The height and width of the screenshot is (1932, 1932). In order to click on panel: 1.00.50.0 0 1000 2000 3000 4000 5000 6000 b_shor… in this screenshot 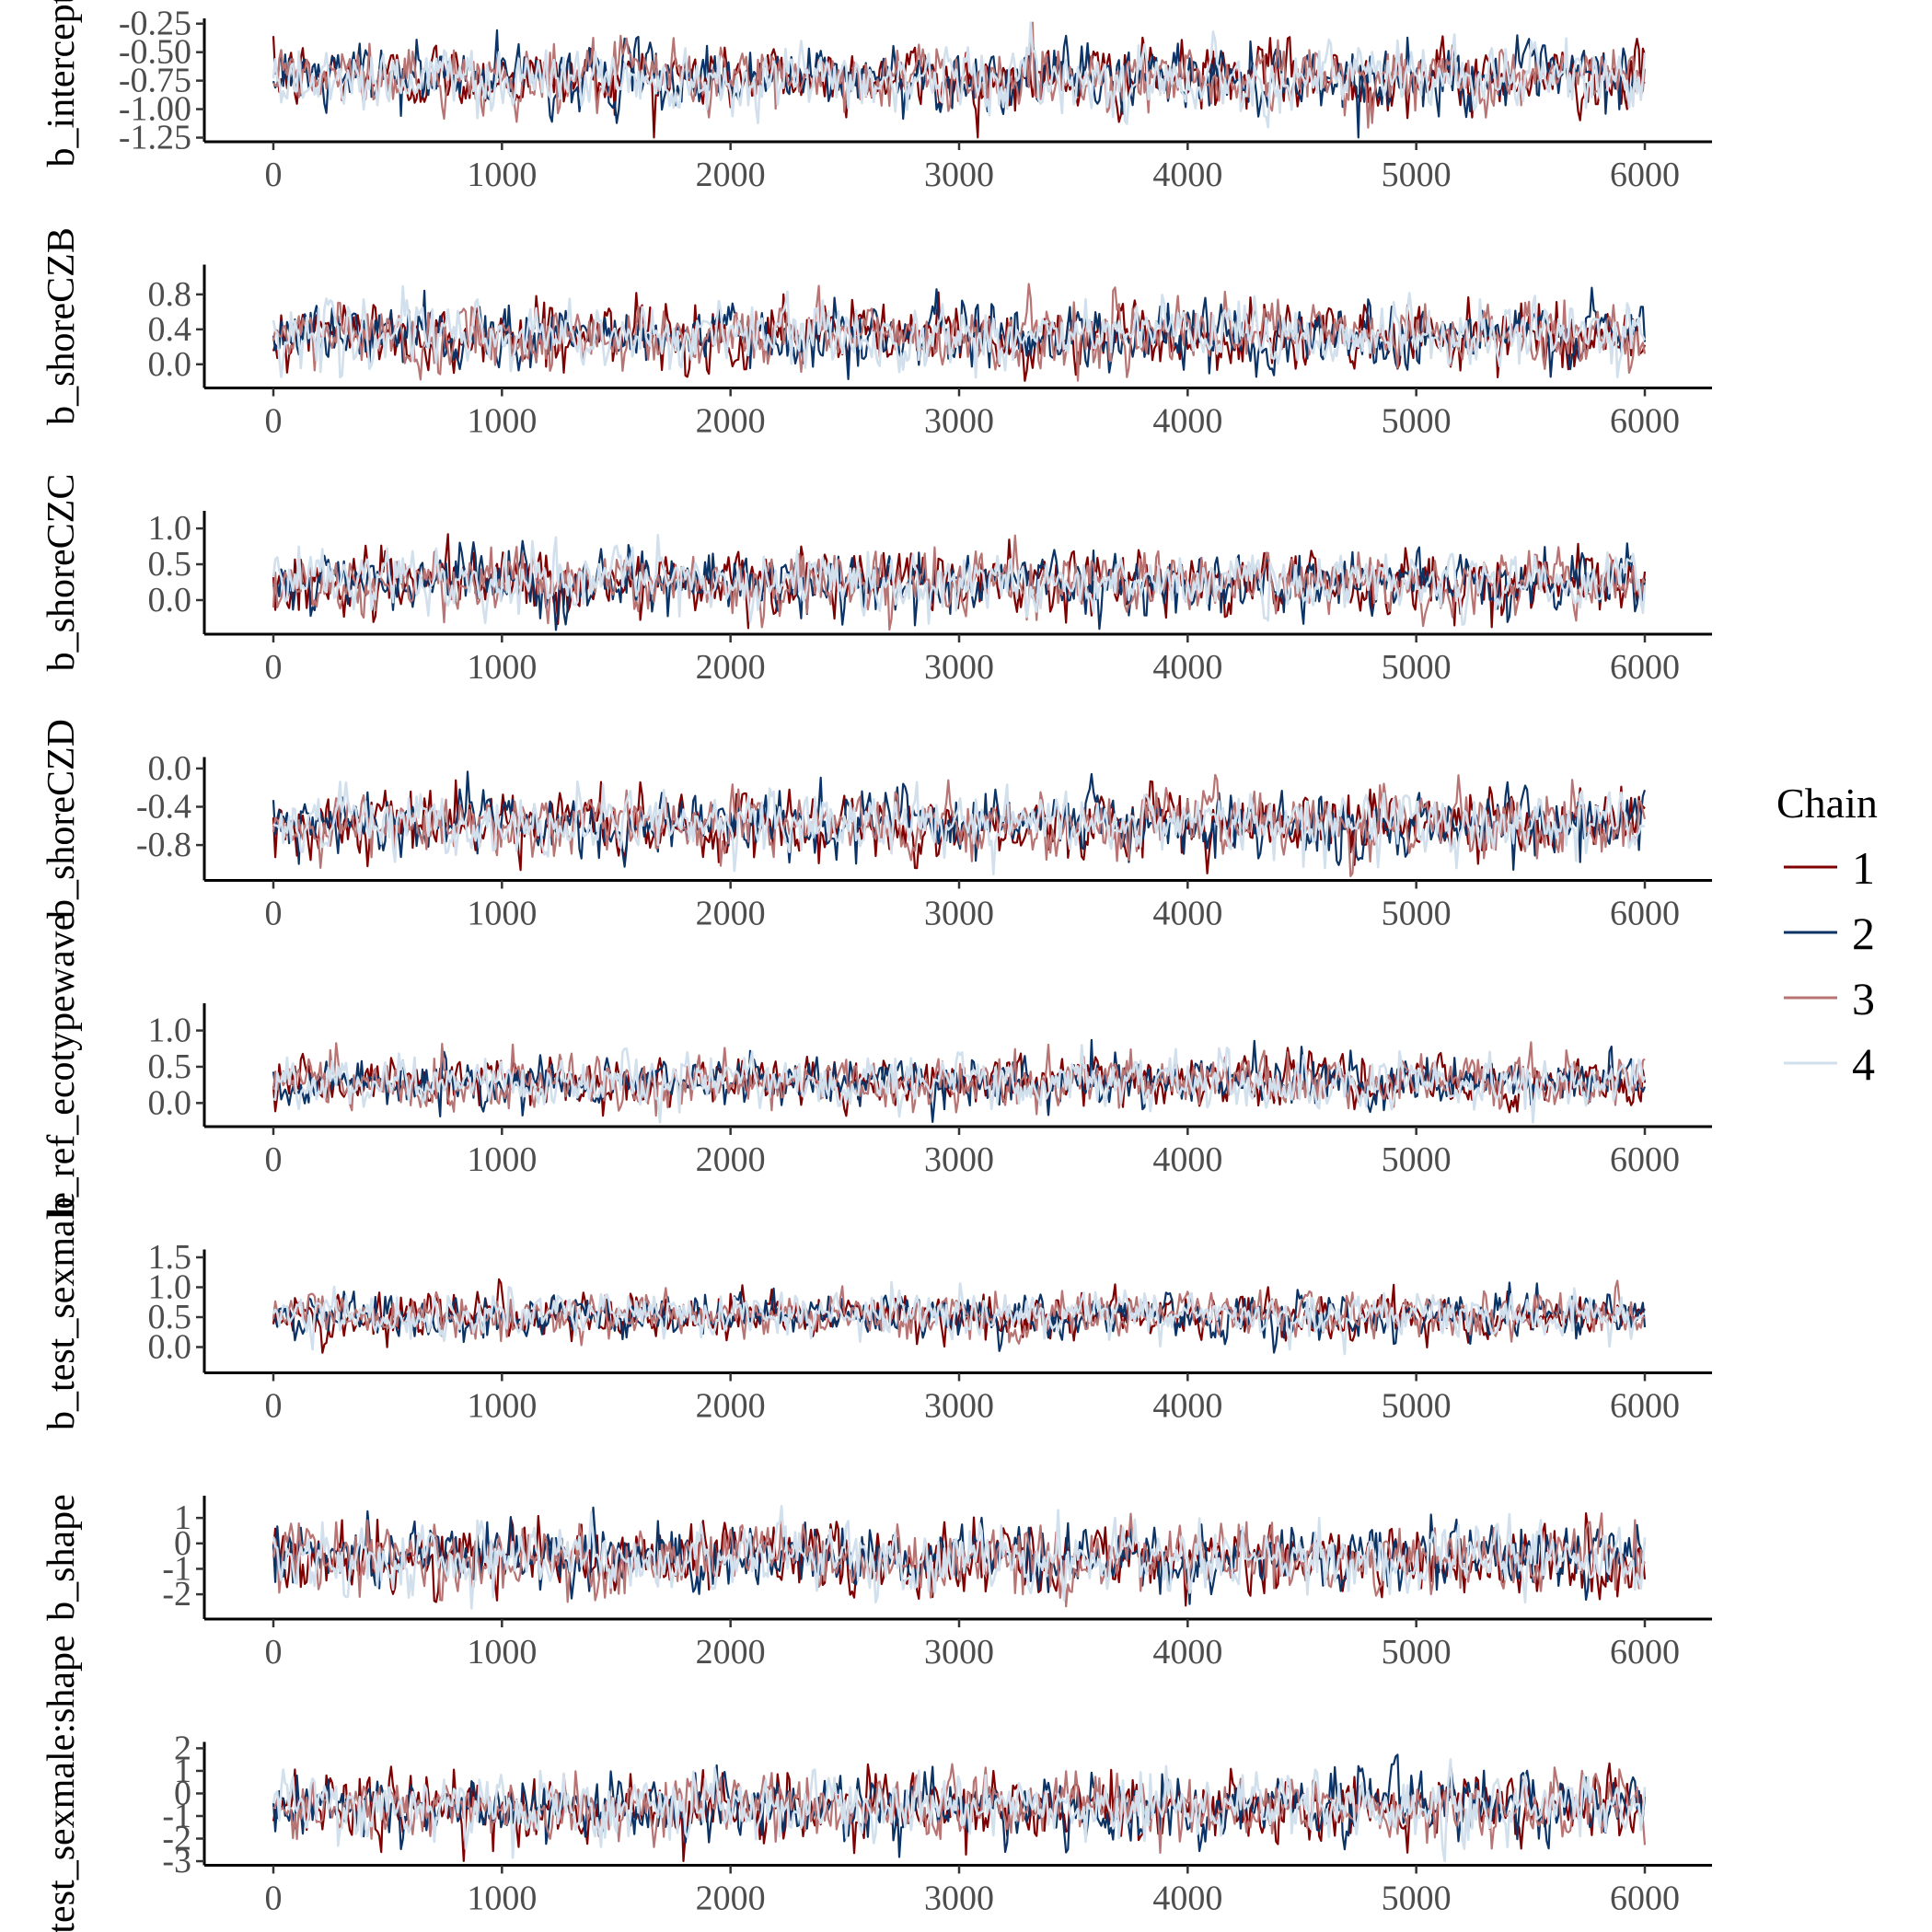, I will do `click(876, 581)`.